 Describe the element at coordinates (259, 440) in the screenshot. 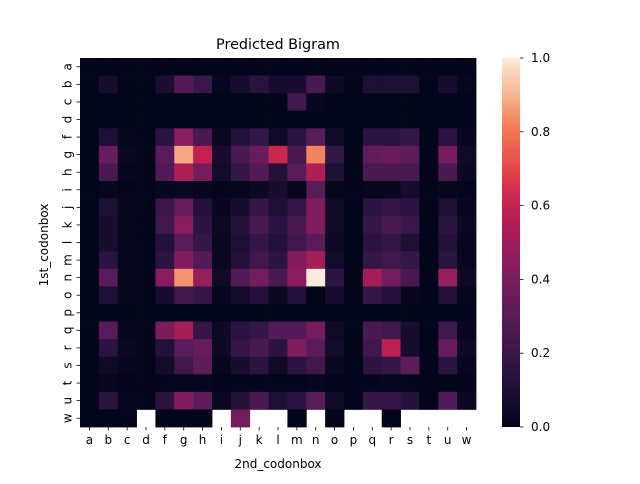

I see `x-tick-label: k` at that location.